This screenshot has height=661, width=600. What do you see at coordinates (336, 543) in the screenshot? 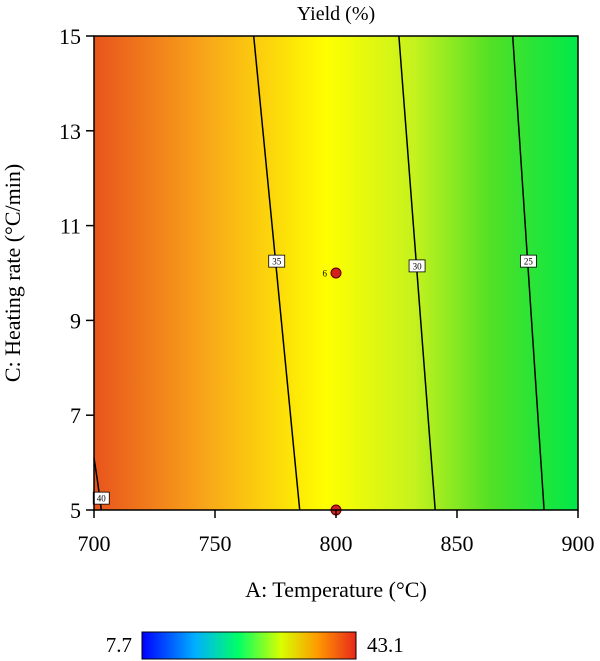
I see `x-tick-label: 800` at bounding box center [336, 543].